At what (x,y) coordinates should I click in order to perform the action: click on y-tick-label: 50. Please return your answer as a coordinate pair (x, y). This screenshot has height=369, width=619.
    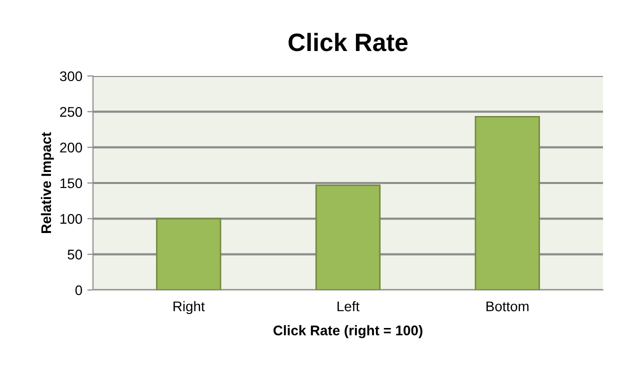
    Looking at the image, I should click on (75, 255).